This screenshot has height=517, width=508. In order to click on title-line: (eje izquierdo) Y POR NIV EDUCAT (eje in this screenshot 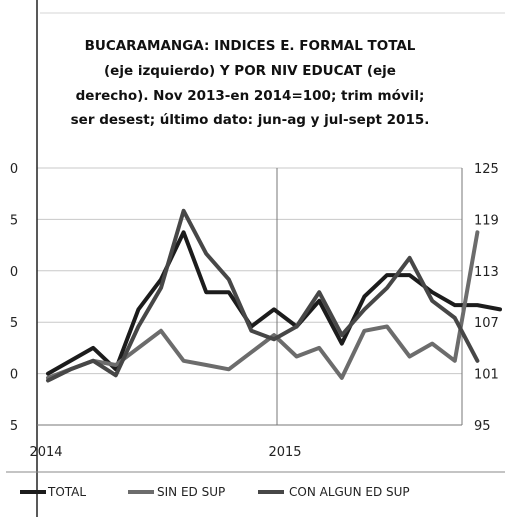, I will do `click(250, 71)`.